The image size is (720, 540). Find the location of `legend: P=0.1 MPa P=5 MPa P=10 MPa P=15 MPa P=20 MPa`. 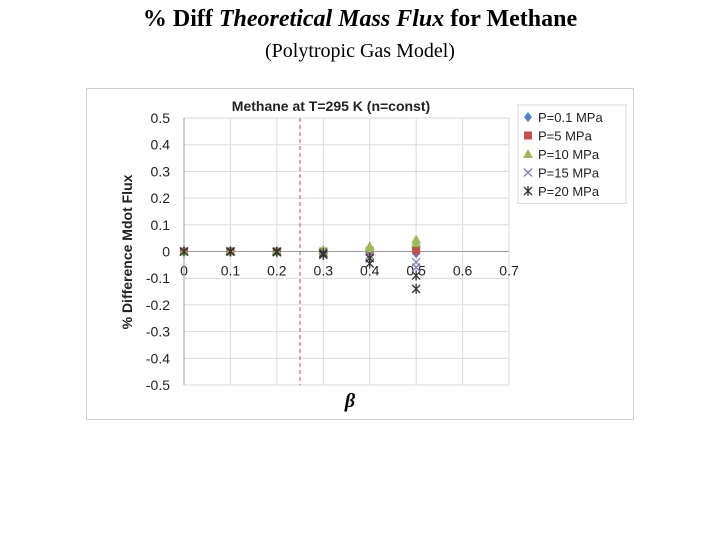

legend: P=0.1 MPa P=5 MPa P=10 MPa P=15 MPa P=20 MPa is located at coordinates (572, 154).